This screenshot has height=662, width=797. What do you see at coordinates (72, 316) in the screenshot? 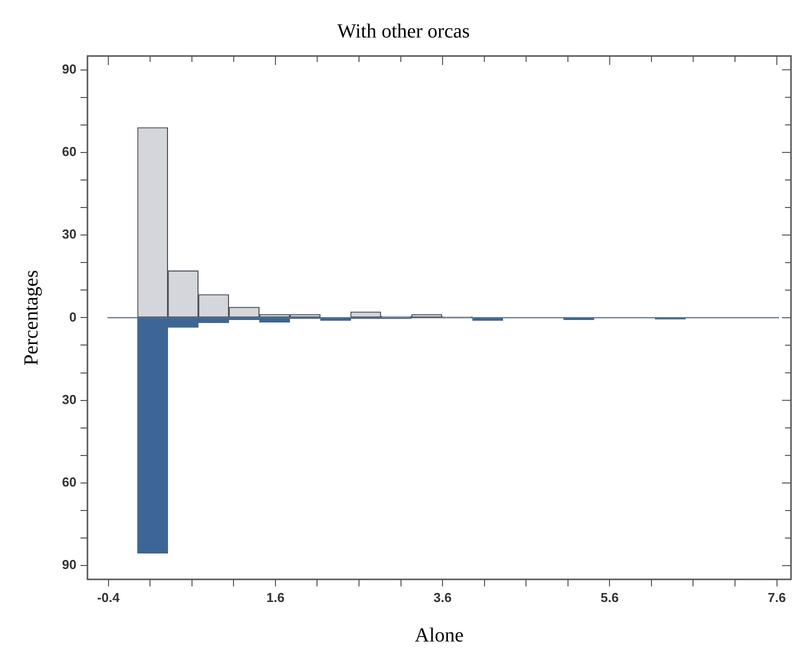
I see `y-tick-label: 0` at bounding box center [72, 316].